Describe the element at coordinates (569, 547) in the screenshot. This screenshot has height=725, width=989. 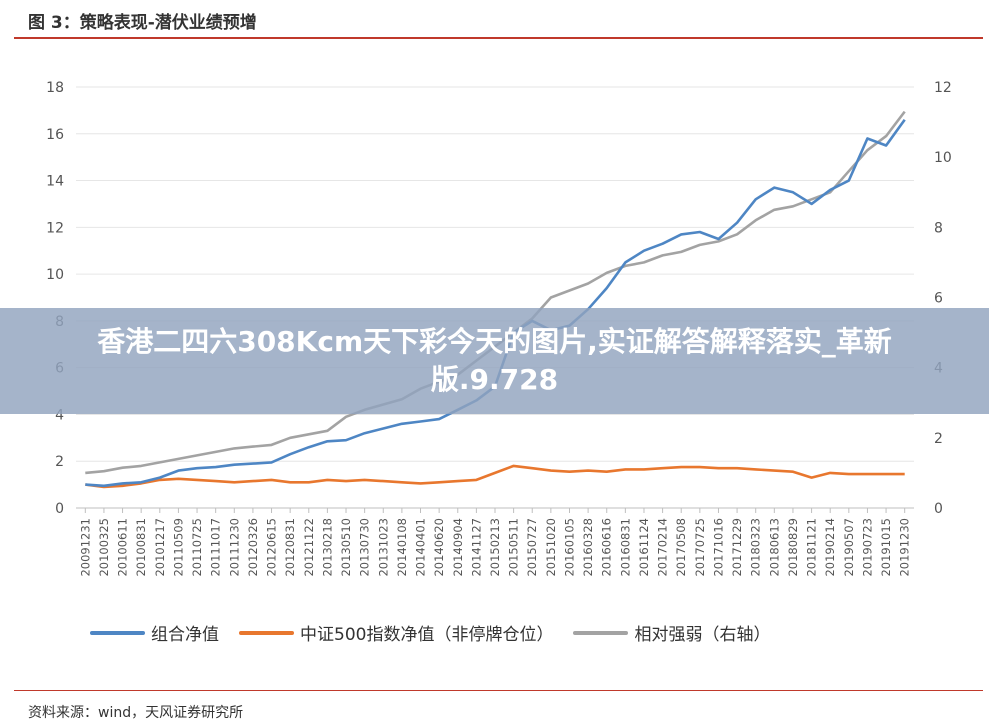
I see `x-axis-tick-label: 20160105` at that location.